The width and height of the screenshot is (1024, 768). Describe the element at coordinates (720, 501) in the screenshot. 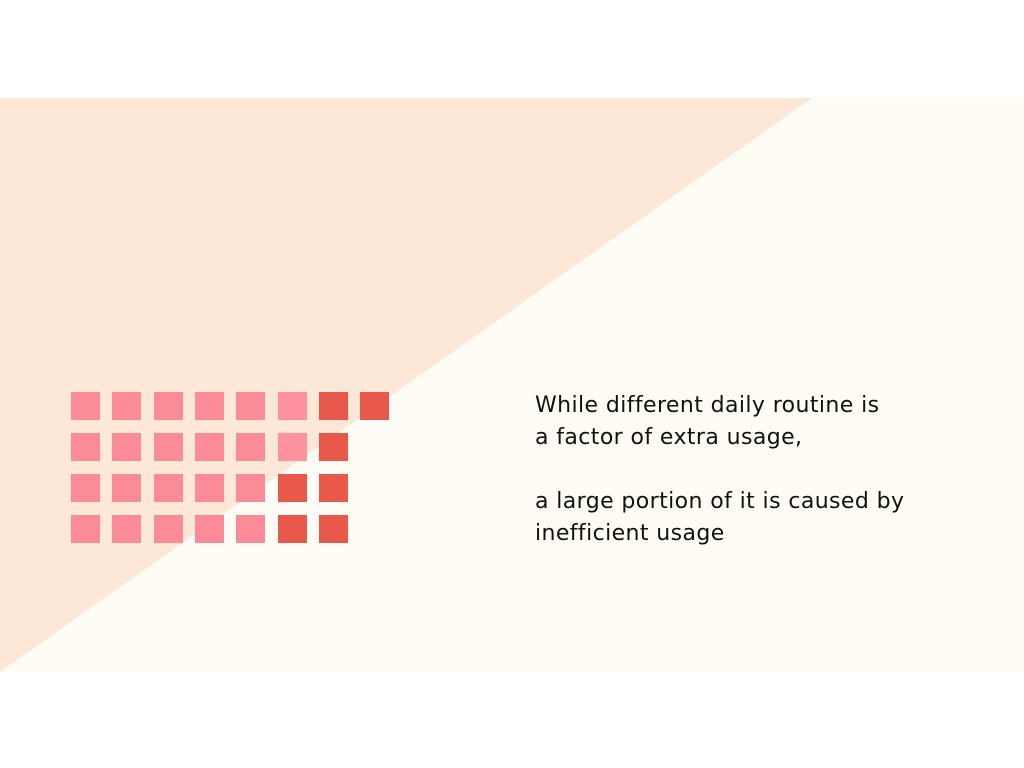

I see `statement-line-3: a large portion of it is caused by` at that location.